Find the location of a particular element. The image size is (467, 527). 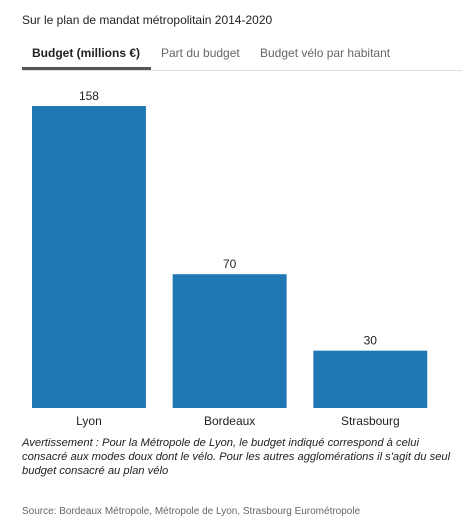

tab-budget: Budget (millions €) is located at coordinates (86, 53).